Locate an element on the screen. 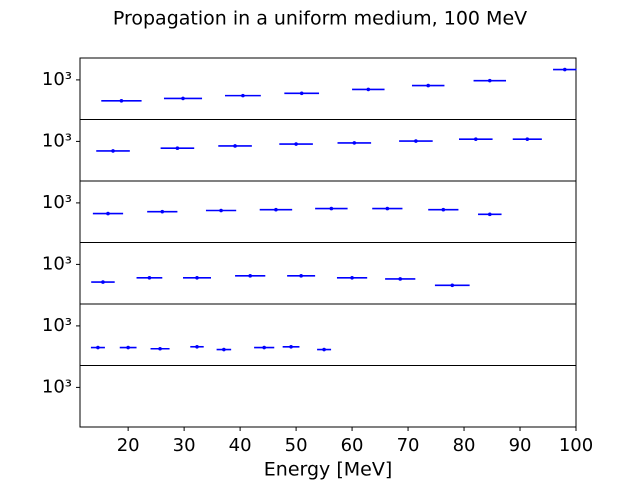 Image resolution: width=640 pixels, height=480 pixels. x-tick-label: 60 is located at coordinates (352, 445).